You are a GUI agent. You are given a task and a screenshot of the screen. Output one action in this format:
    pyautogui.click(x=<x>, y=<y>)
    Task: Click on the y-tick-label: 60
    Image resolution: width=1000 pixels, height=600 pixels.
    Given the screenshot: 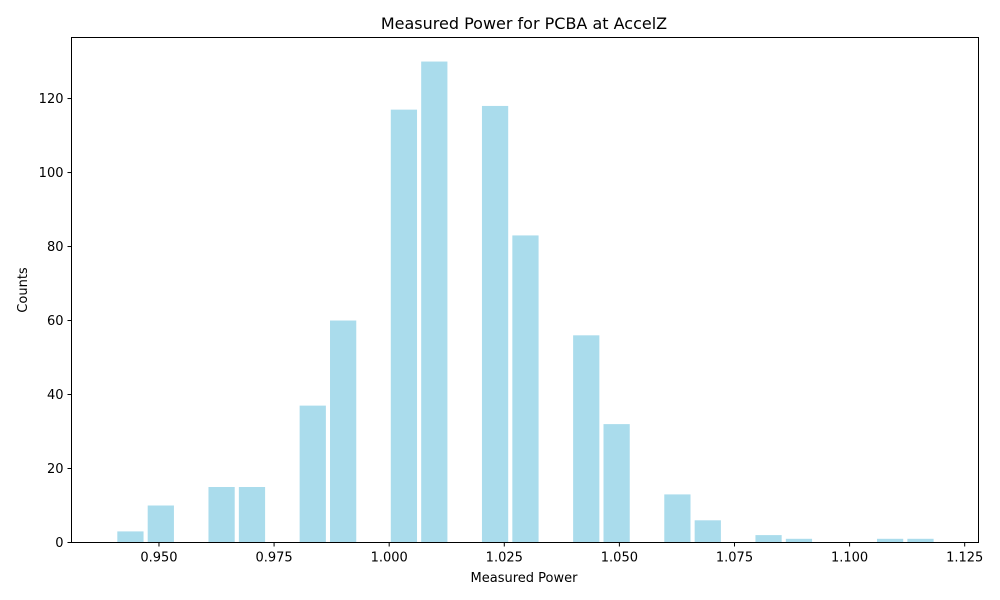 What is the action you would take?
    pyautogui.click(x=55, y=321)
    